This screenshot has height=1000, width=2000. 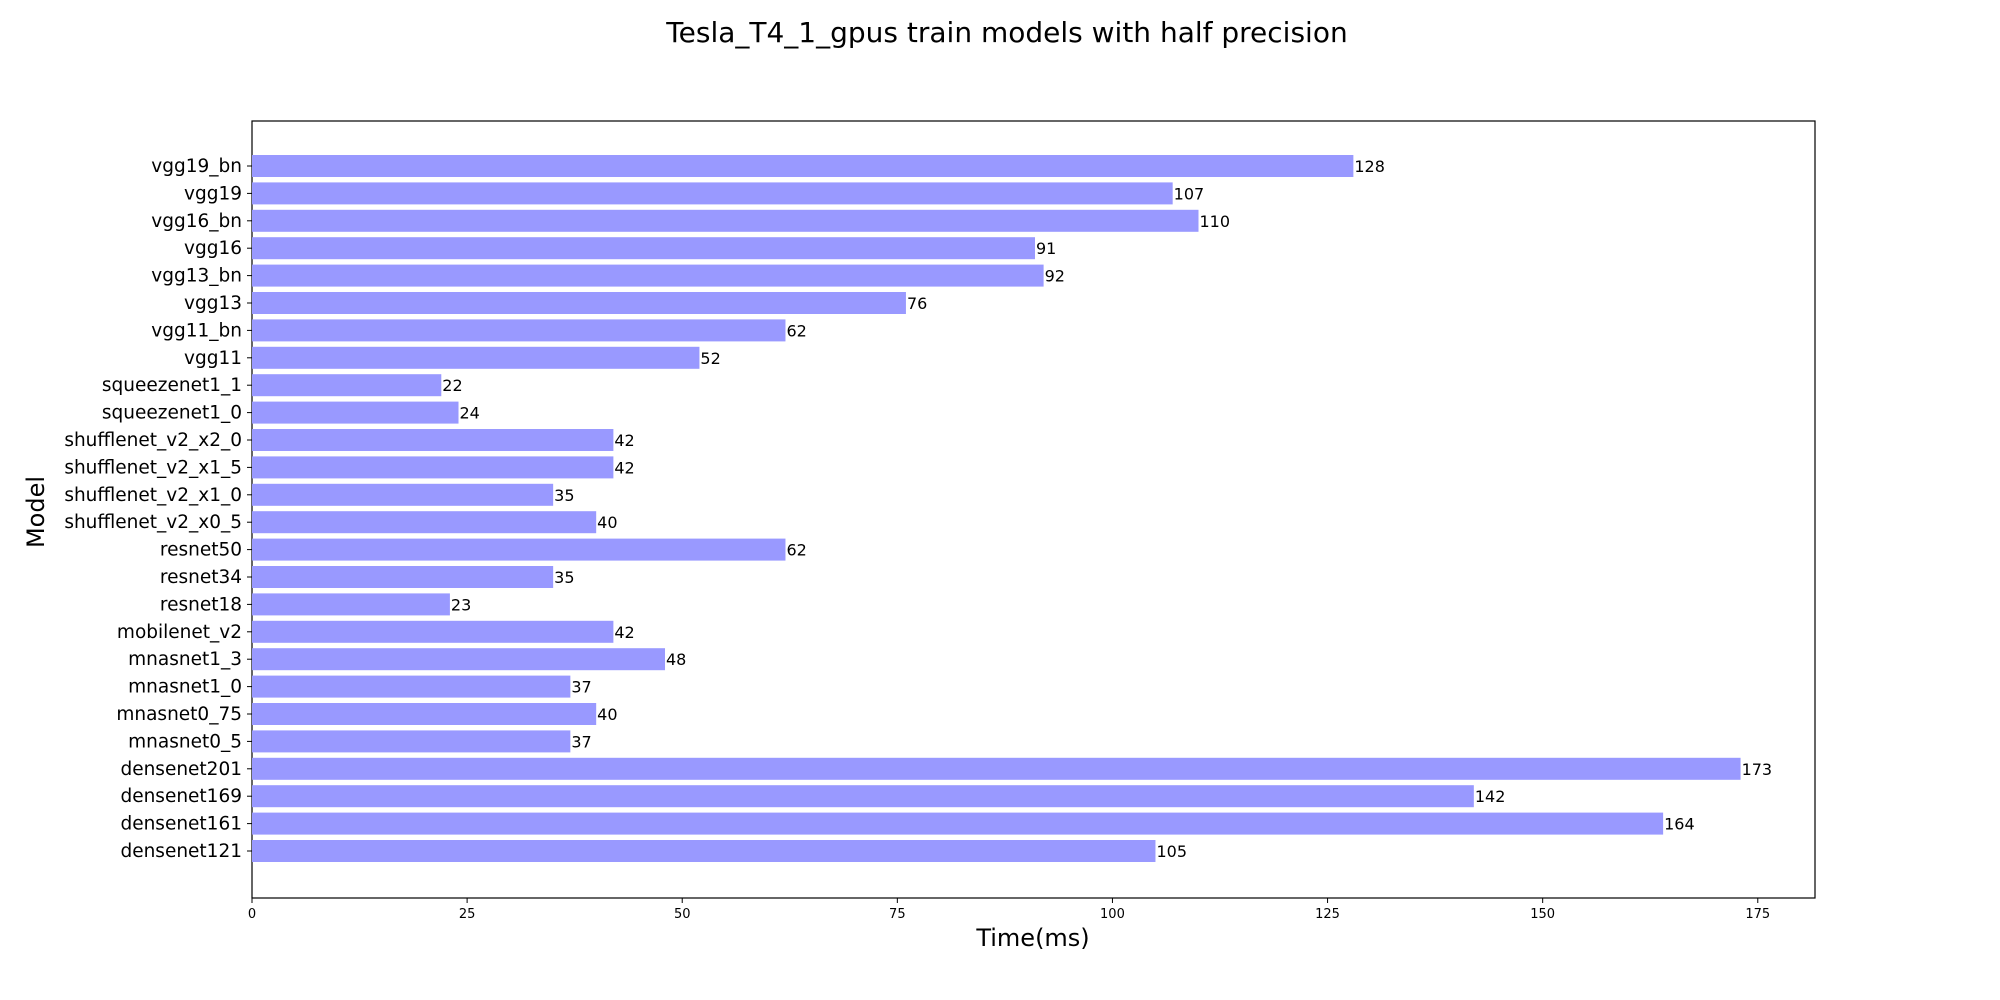 What do you see at coordinates (470, 413) in the screenshot?
I see `bar-value-label: 24` at bounding box center [470, 413].